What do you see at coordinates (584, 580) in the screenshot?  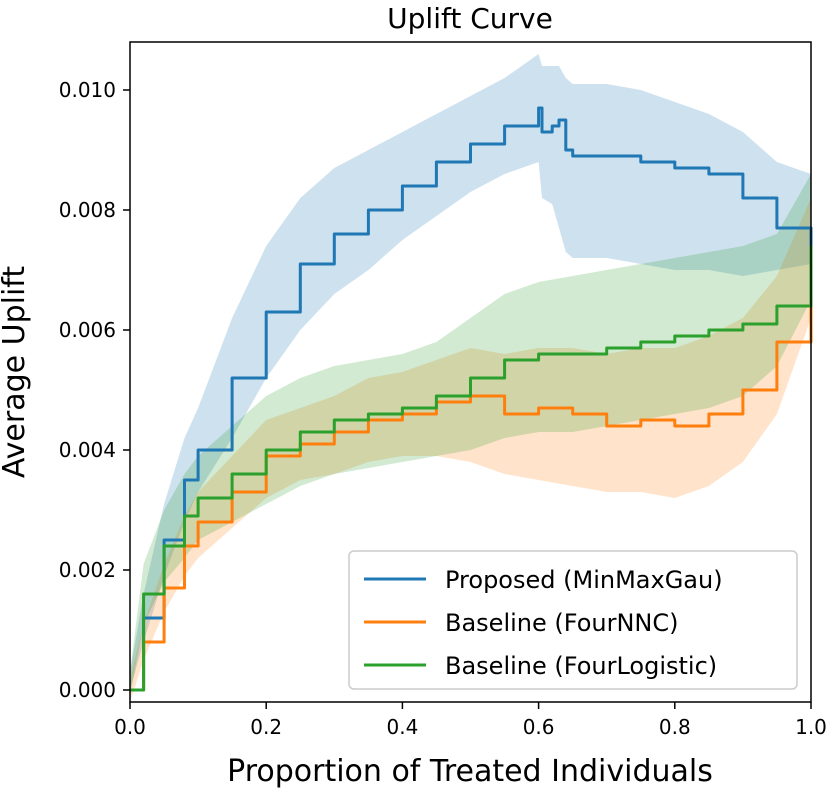 I see `legend-label-0: Proposed (MinMaxGau)` at bounding box center [584, 580].